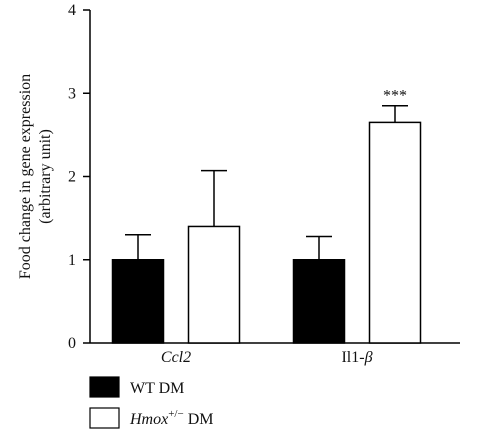 The height and width of the screenshot is (444, 500). I want to click on legend: WT DM Hmox+/− DM, so click(151, 402).